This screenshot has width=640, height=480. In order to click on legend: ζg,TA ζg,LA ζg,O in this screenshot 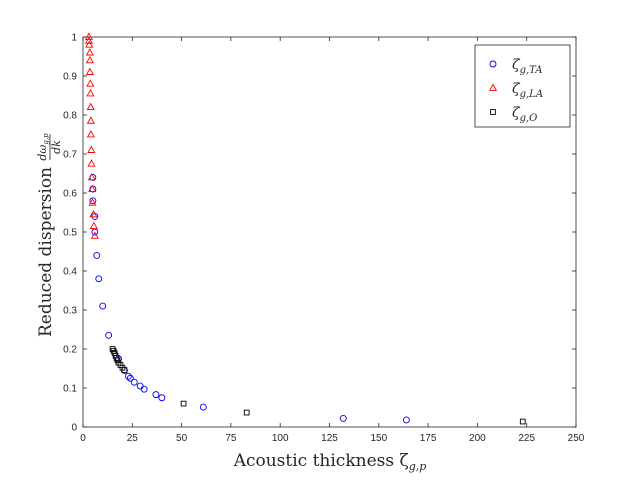, I will do `click(522, 86)`.